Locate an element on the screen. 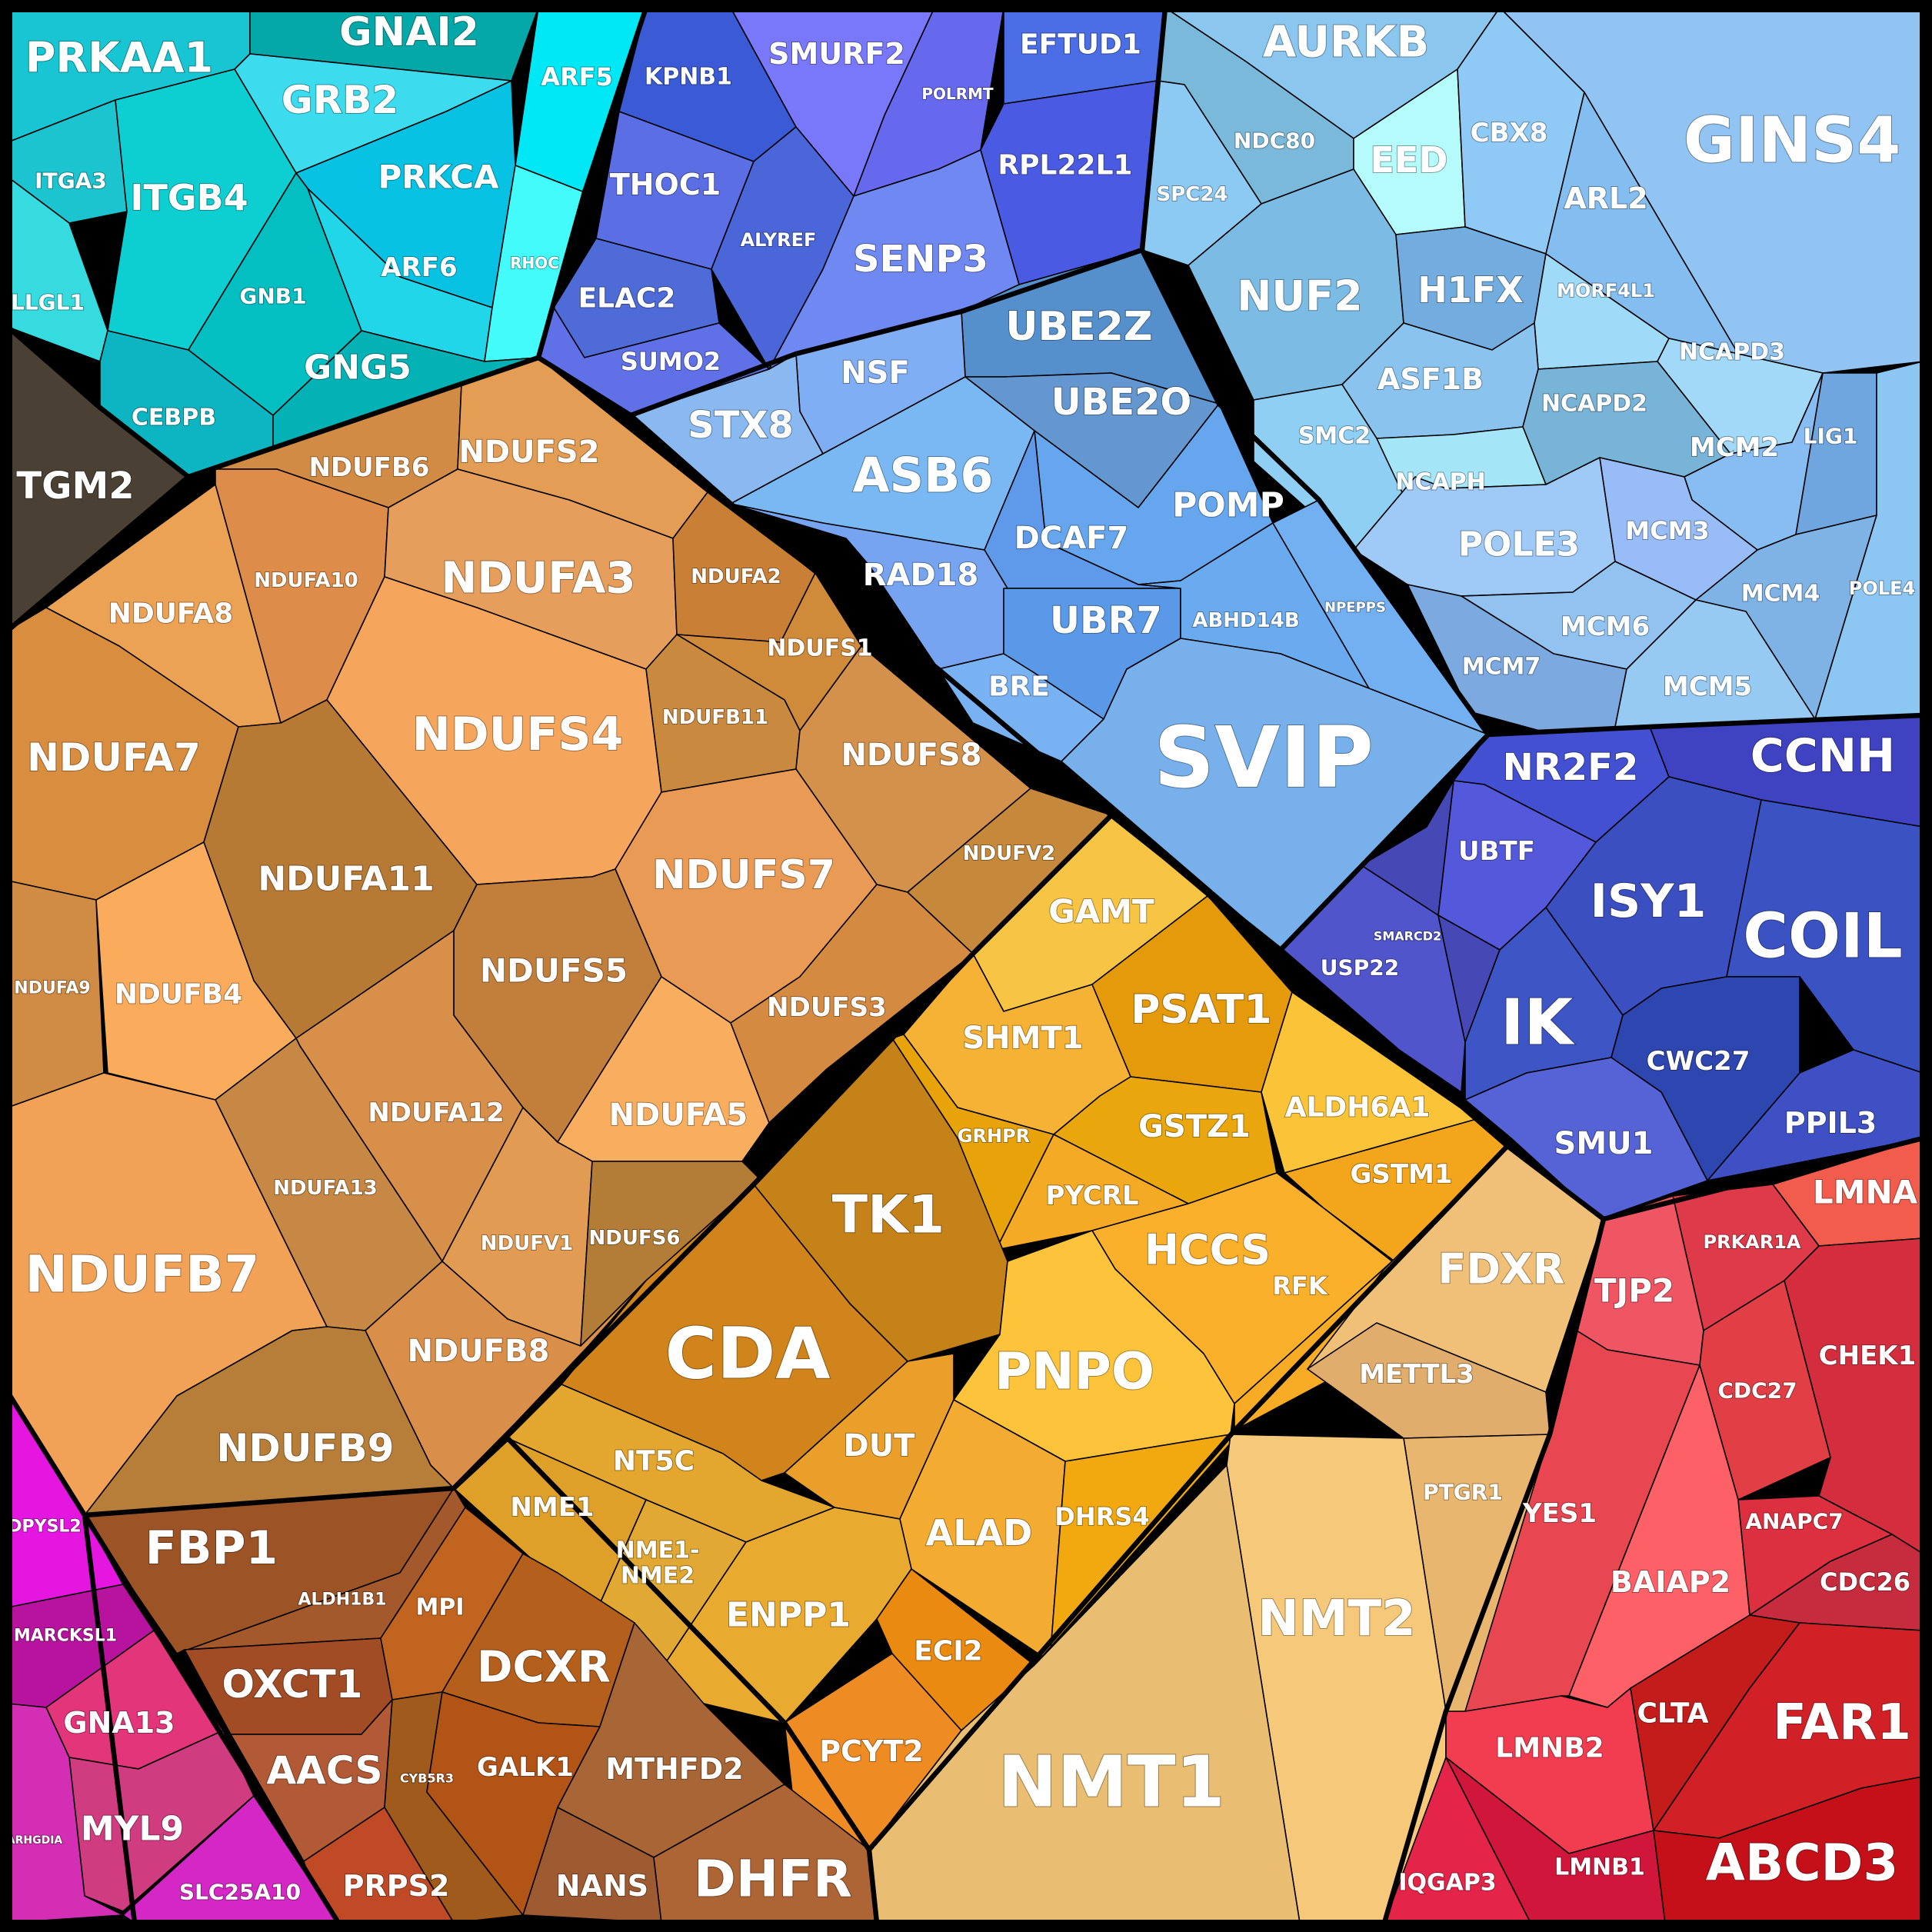 Image resolution: width=1932 pixels, height=1932 pixels. cell-label-stx8: STX8 is located at coordinates (741, 425).